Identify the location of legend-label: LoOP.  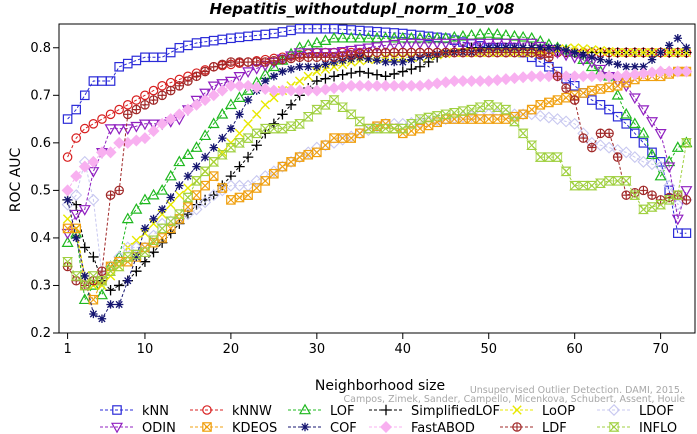
(558, 411).